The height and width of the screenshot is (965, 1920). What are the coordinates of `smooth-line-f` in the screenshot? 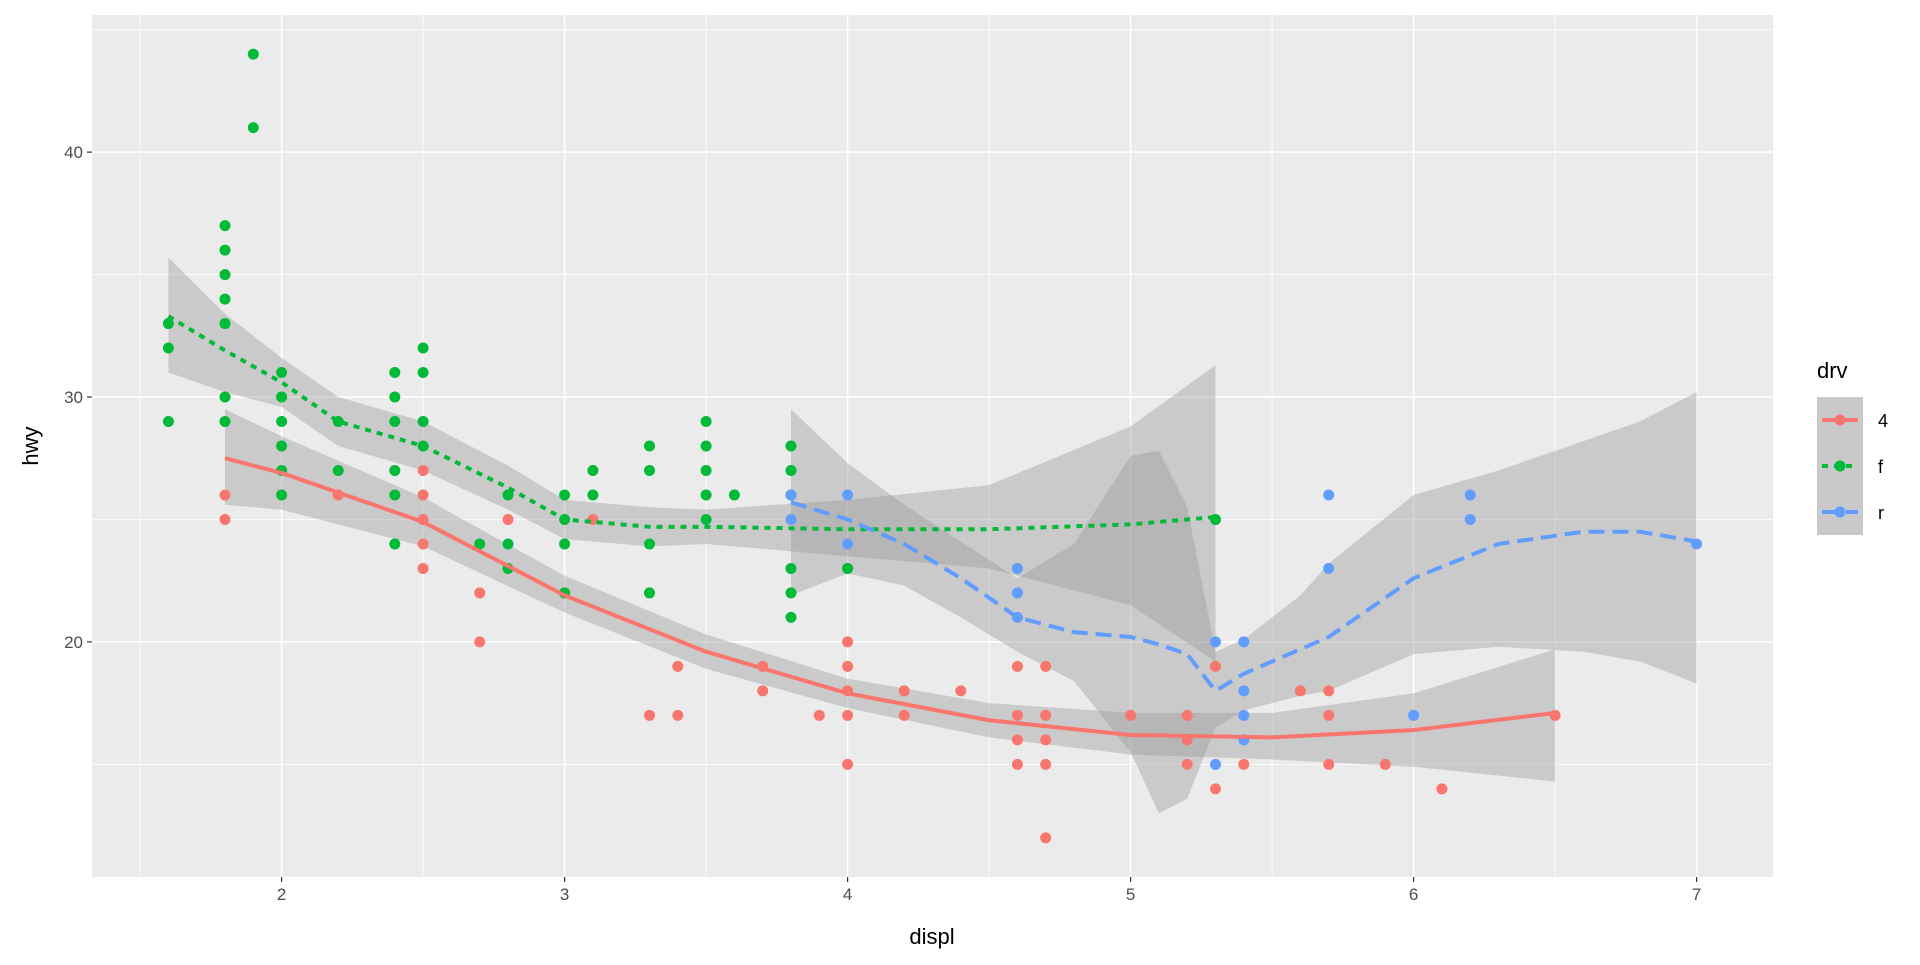 It's located at (691, 423).